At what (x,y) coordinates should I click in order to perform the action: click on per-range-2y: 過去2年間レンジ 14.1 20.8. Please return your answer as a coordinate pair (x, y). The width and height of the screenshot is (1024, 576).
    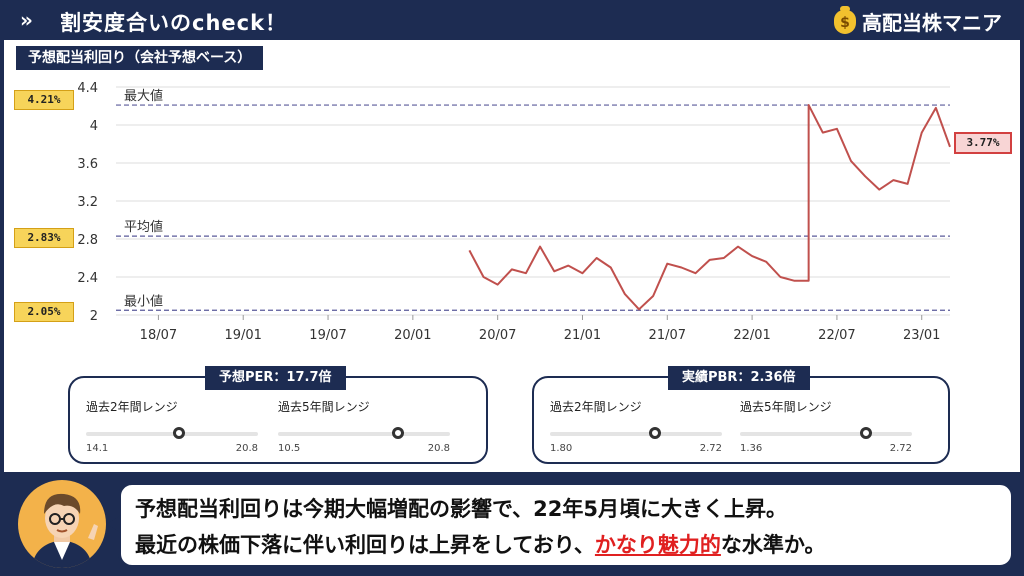
    Looking at the image, I should click on (172, 428).